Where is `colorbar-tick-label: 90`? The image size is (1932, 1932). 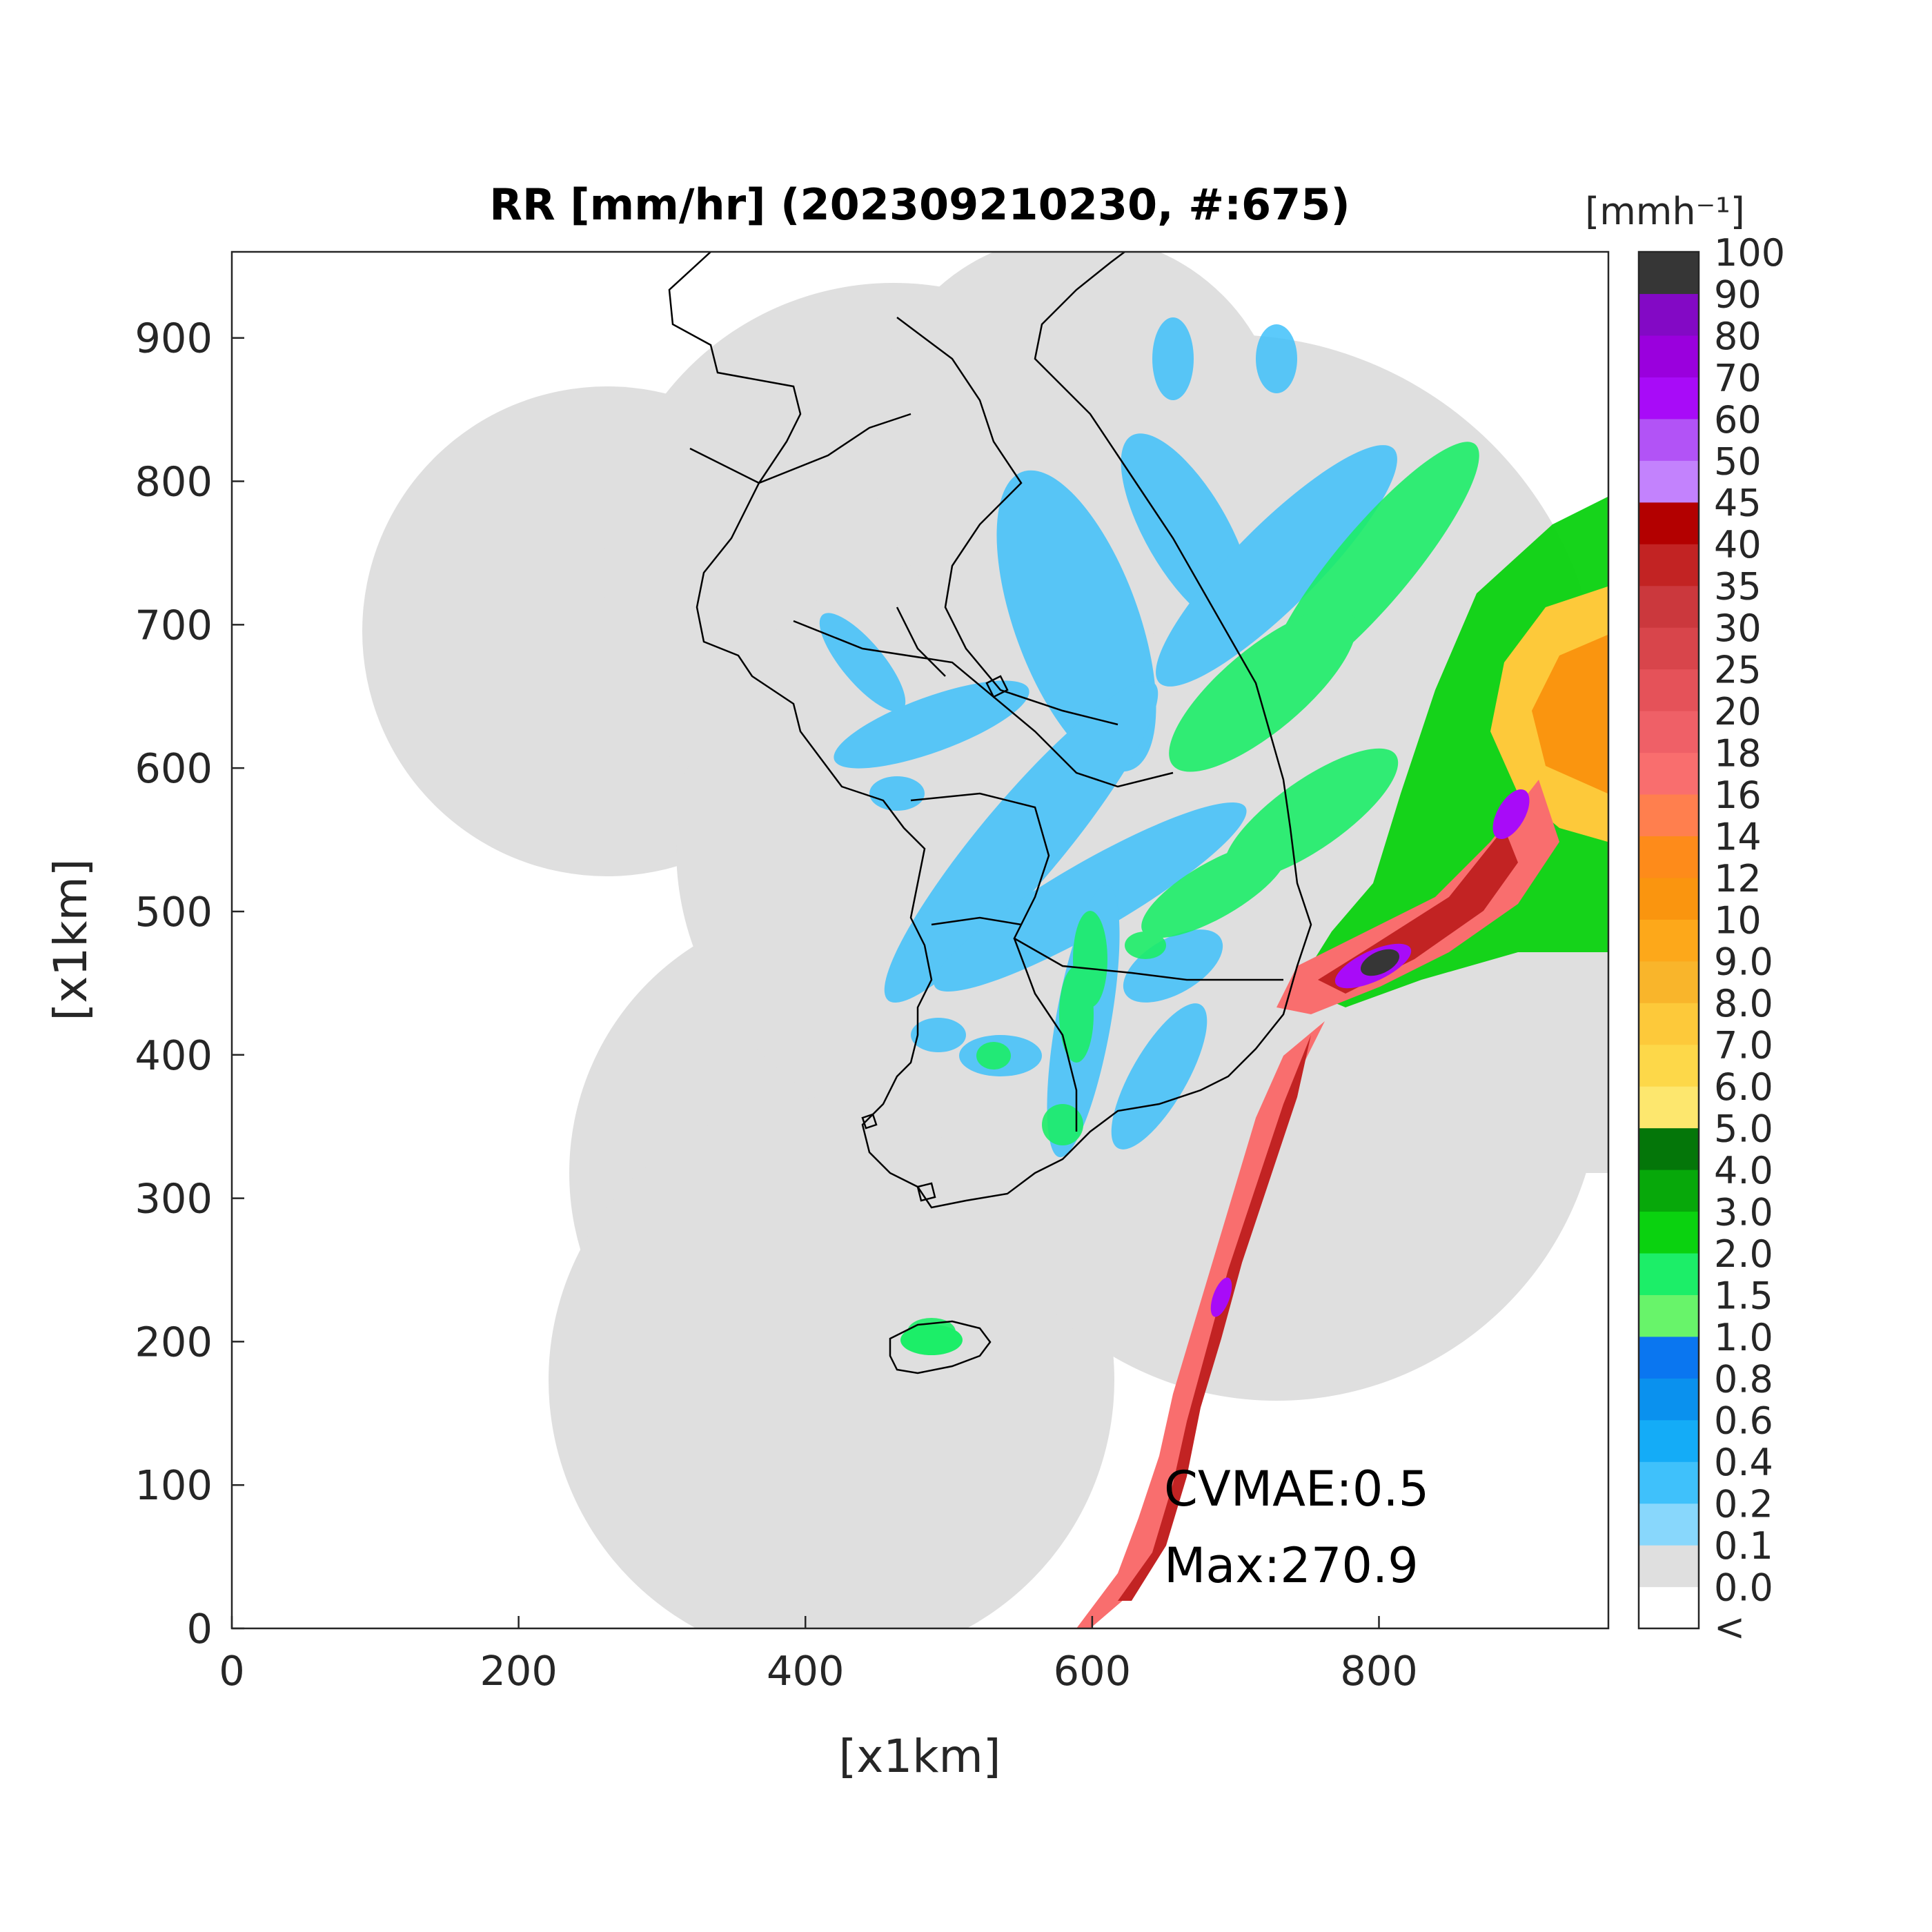
colorbar-tick-label: 90 is located at coordinates (1738, 294).